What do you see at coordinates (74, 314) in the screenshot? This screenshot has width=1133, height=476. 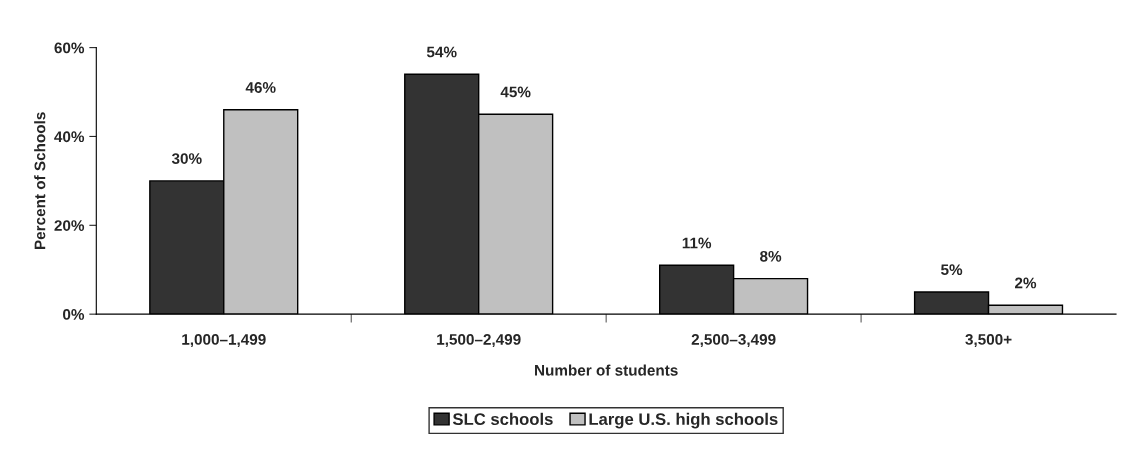 I see `y-tick-label: 0%` at bounding box center [74, 314].